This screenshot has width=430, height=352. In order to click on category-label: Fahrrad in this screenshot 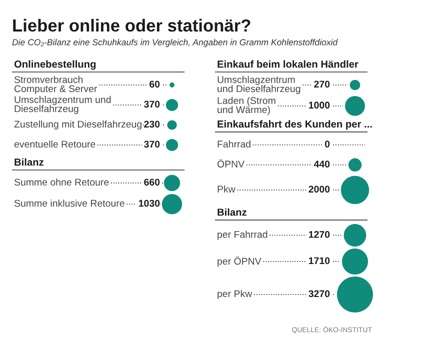, I will do `click(234, 144)`.